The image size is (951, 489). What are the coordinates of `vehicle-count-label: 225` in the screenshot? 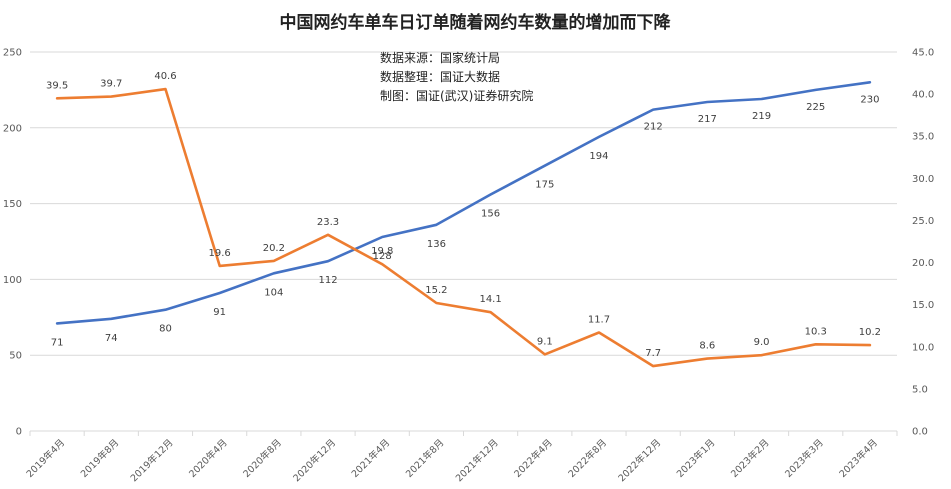 It's located at (815, 107).